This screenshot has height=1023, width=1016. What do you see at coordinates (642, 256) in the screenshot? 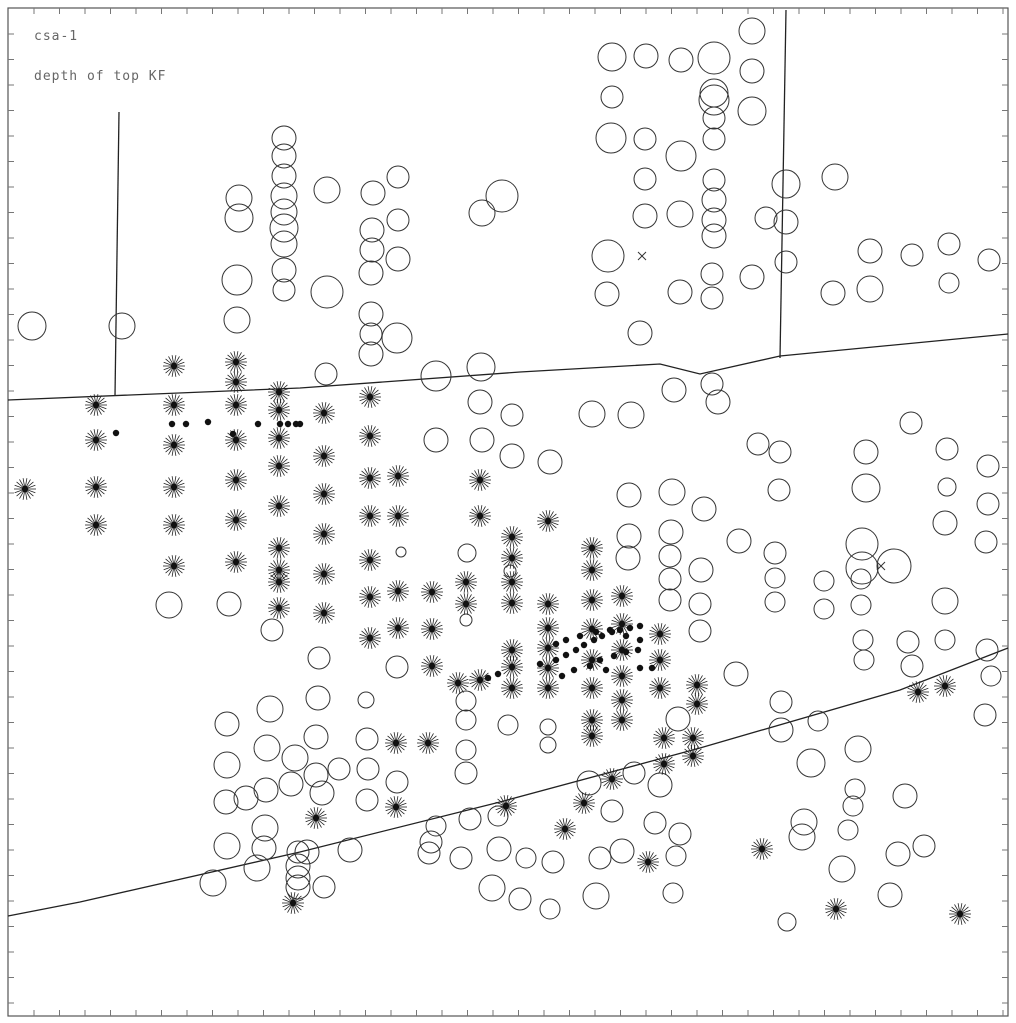
I see `well-cross` at bounding box center [642, 256].